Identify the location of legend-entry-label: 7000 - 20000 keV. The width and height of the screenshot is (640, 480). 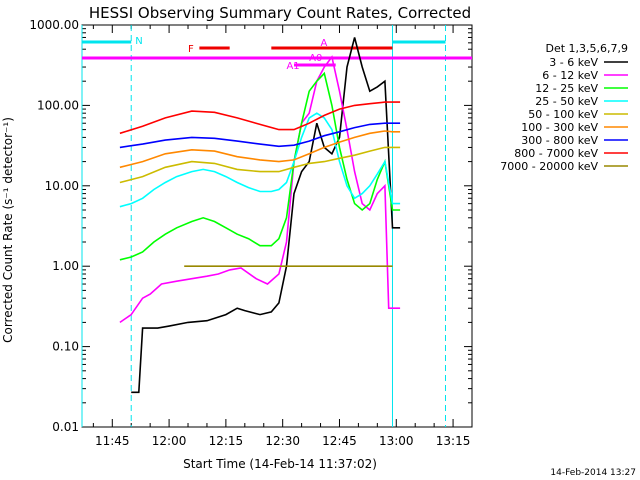
(549, 166).